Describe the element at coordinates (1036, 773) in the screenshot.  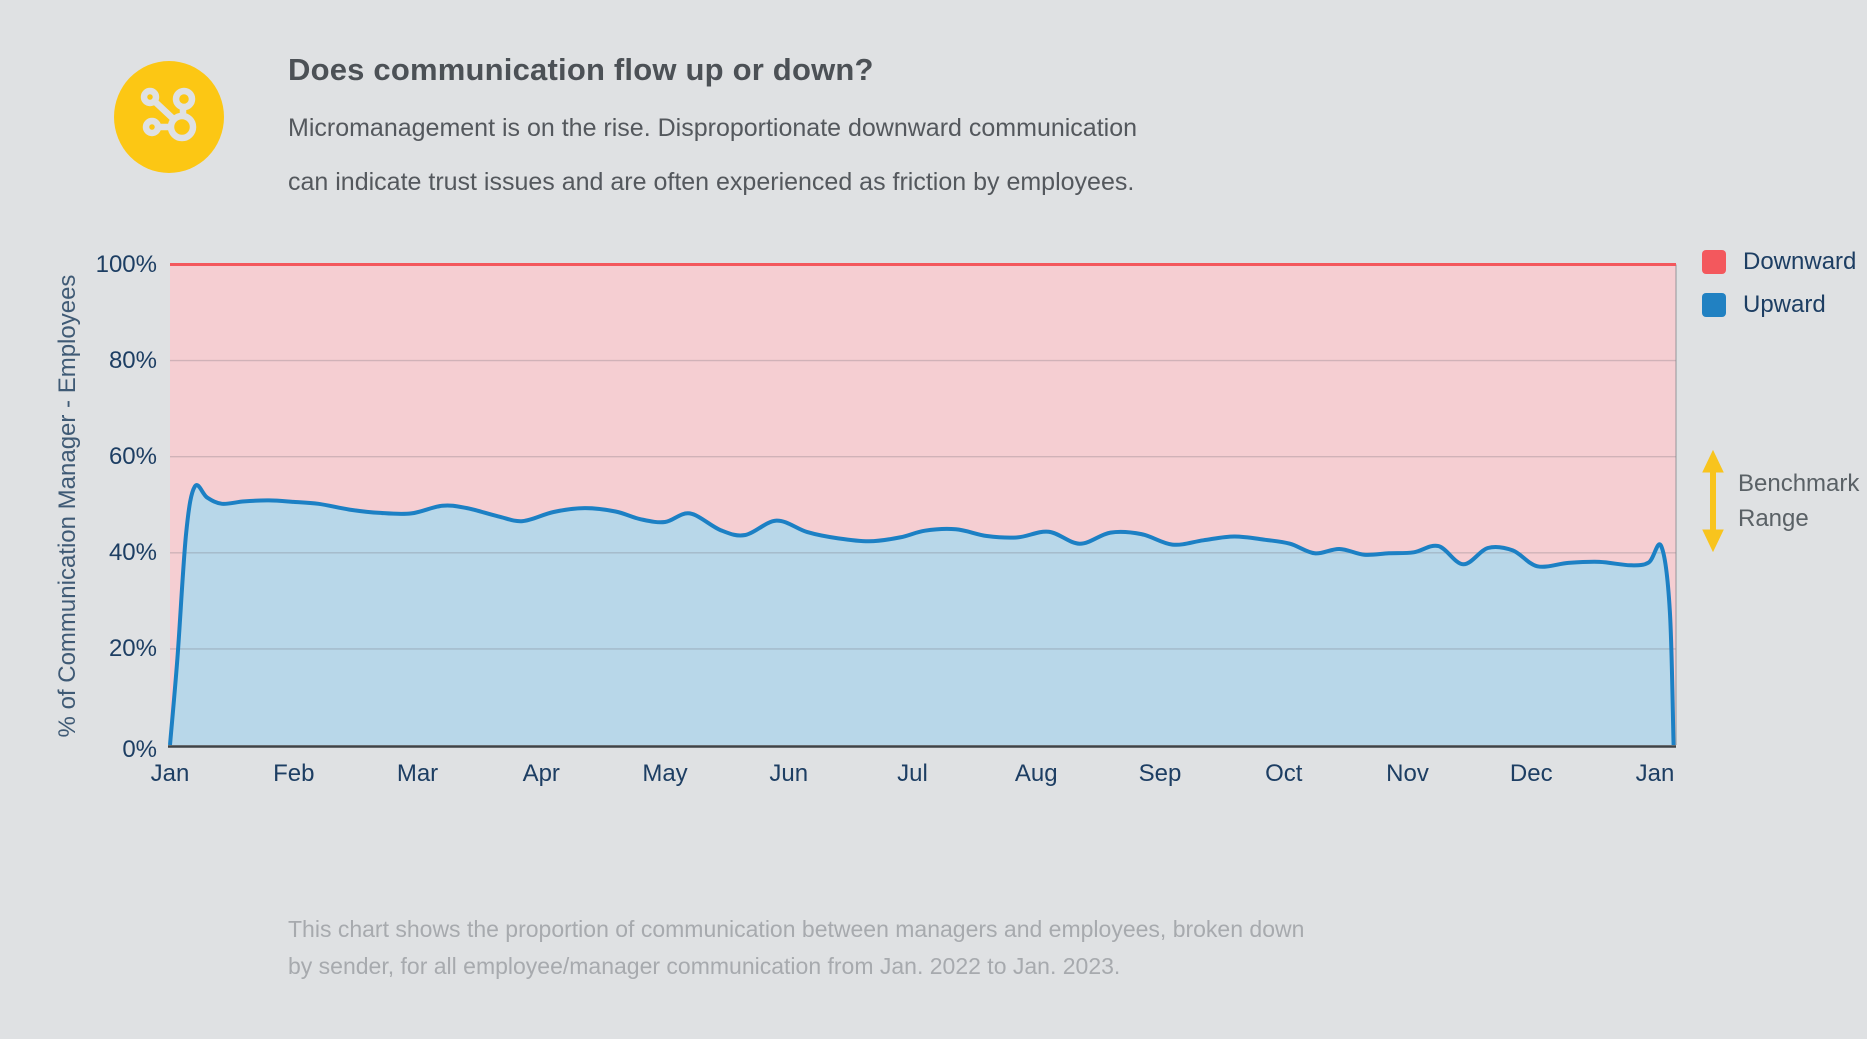
I see `x-axis-label: Aug` at that location.